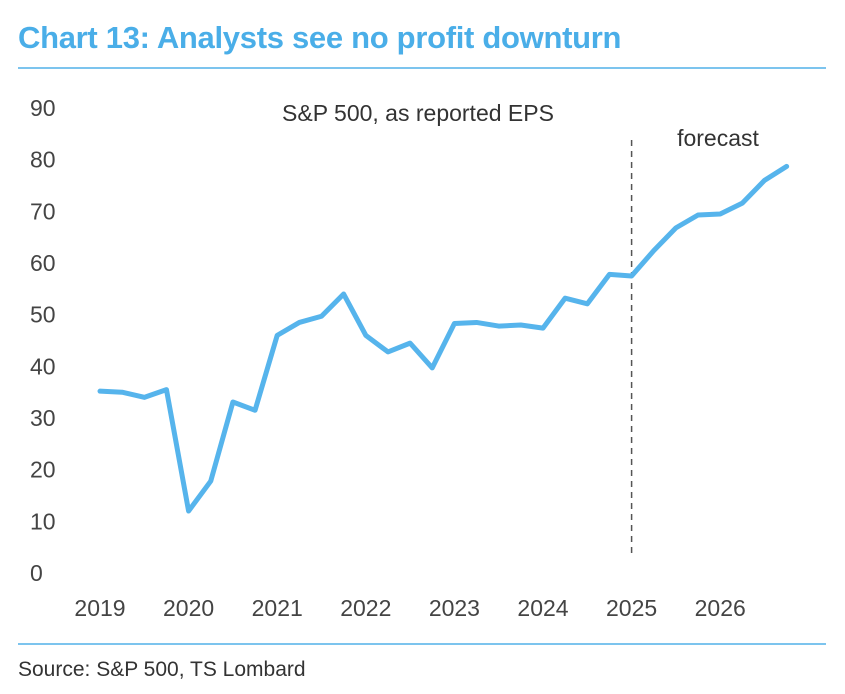 This screenshot has height=694, width=845. What do you see at coordinates (99, 608) in the screenshot?
I see `x-tick-label: 2019` at bounding box center [99, 608].